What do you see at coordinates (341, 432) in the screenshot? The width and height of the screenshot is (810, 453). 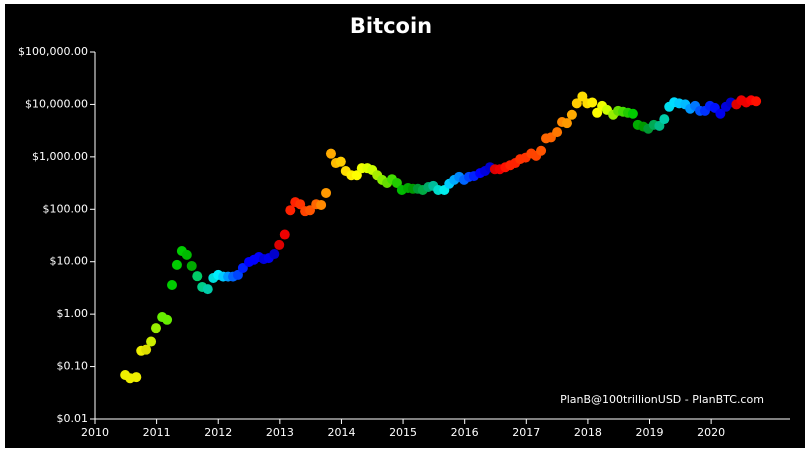 I see `x-tick-label: 2014` at bounding box center [341, 432].